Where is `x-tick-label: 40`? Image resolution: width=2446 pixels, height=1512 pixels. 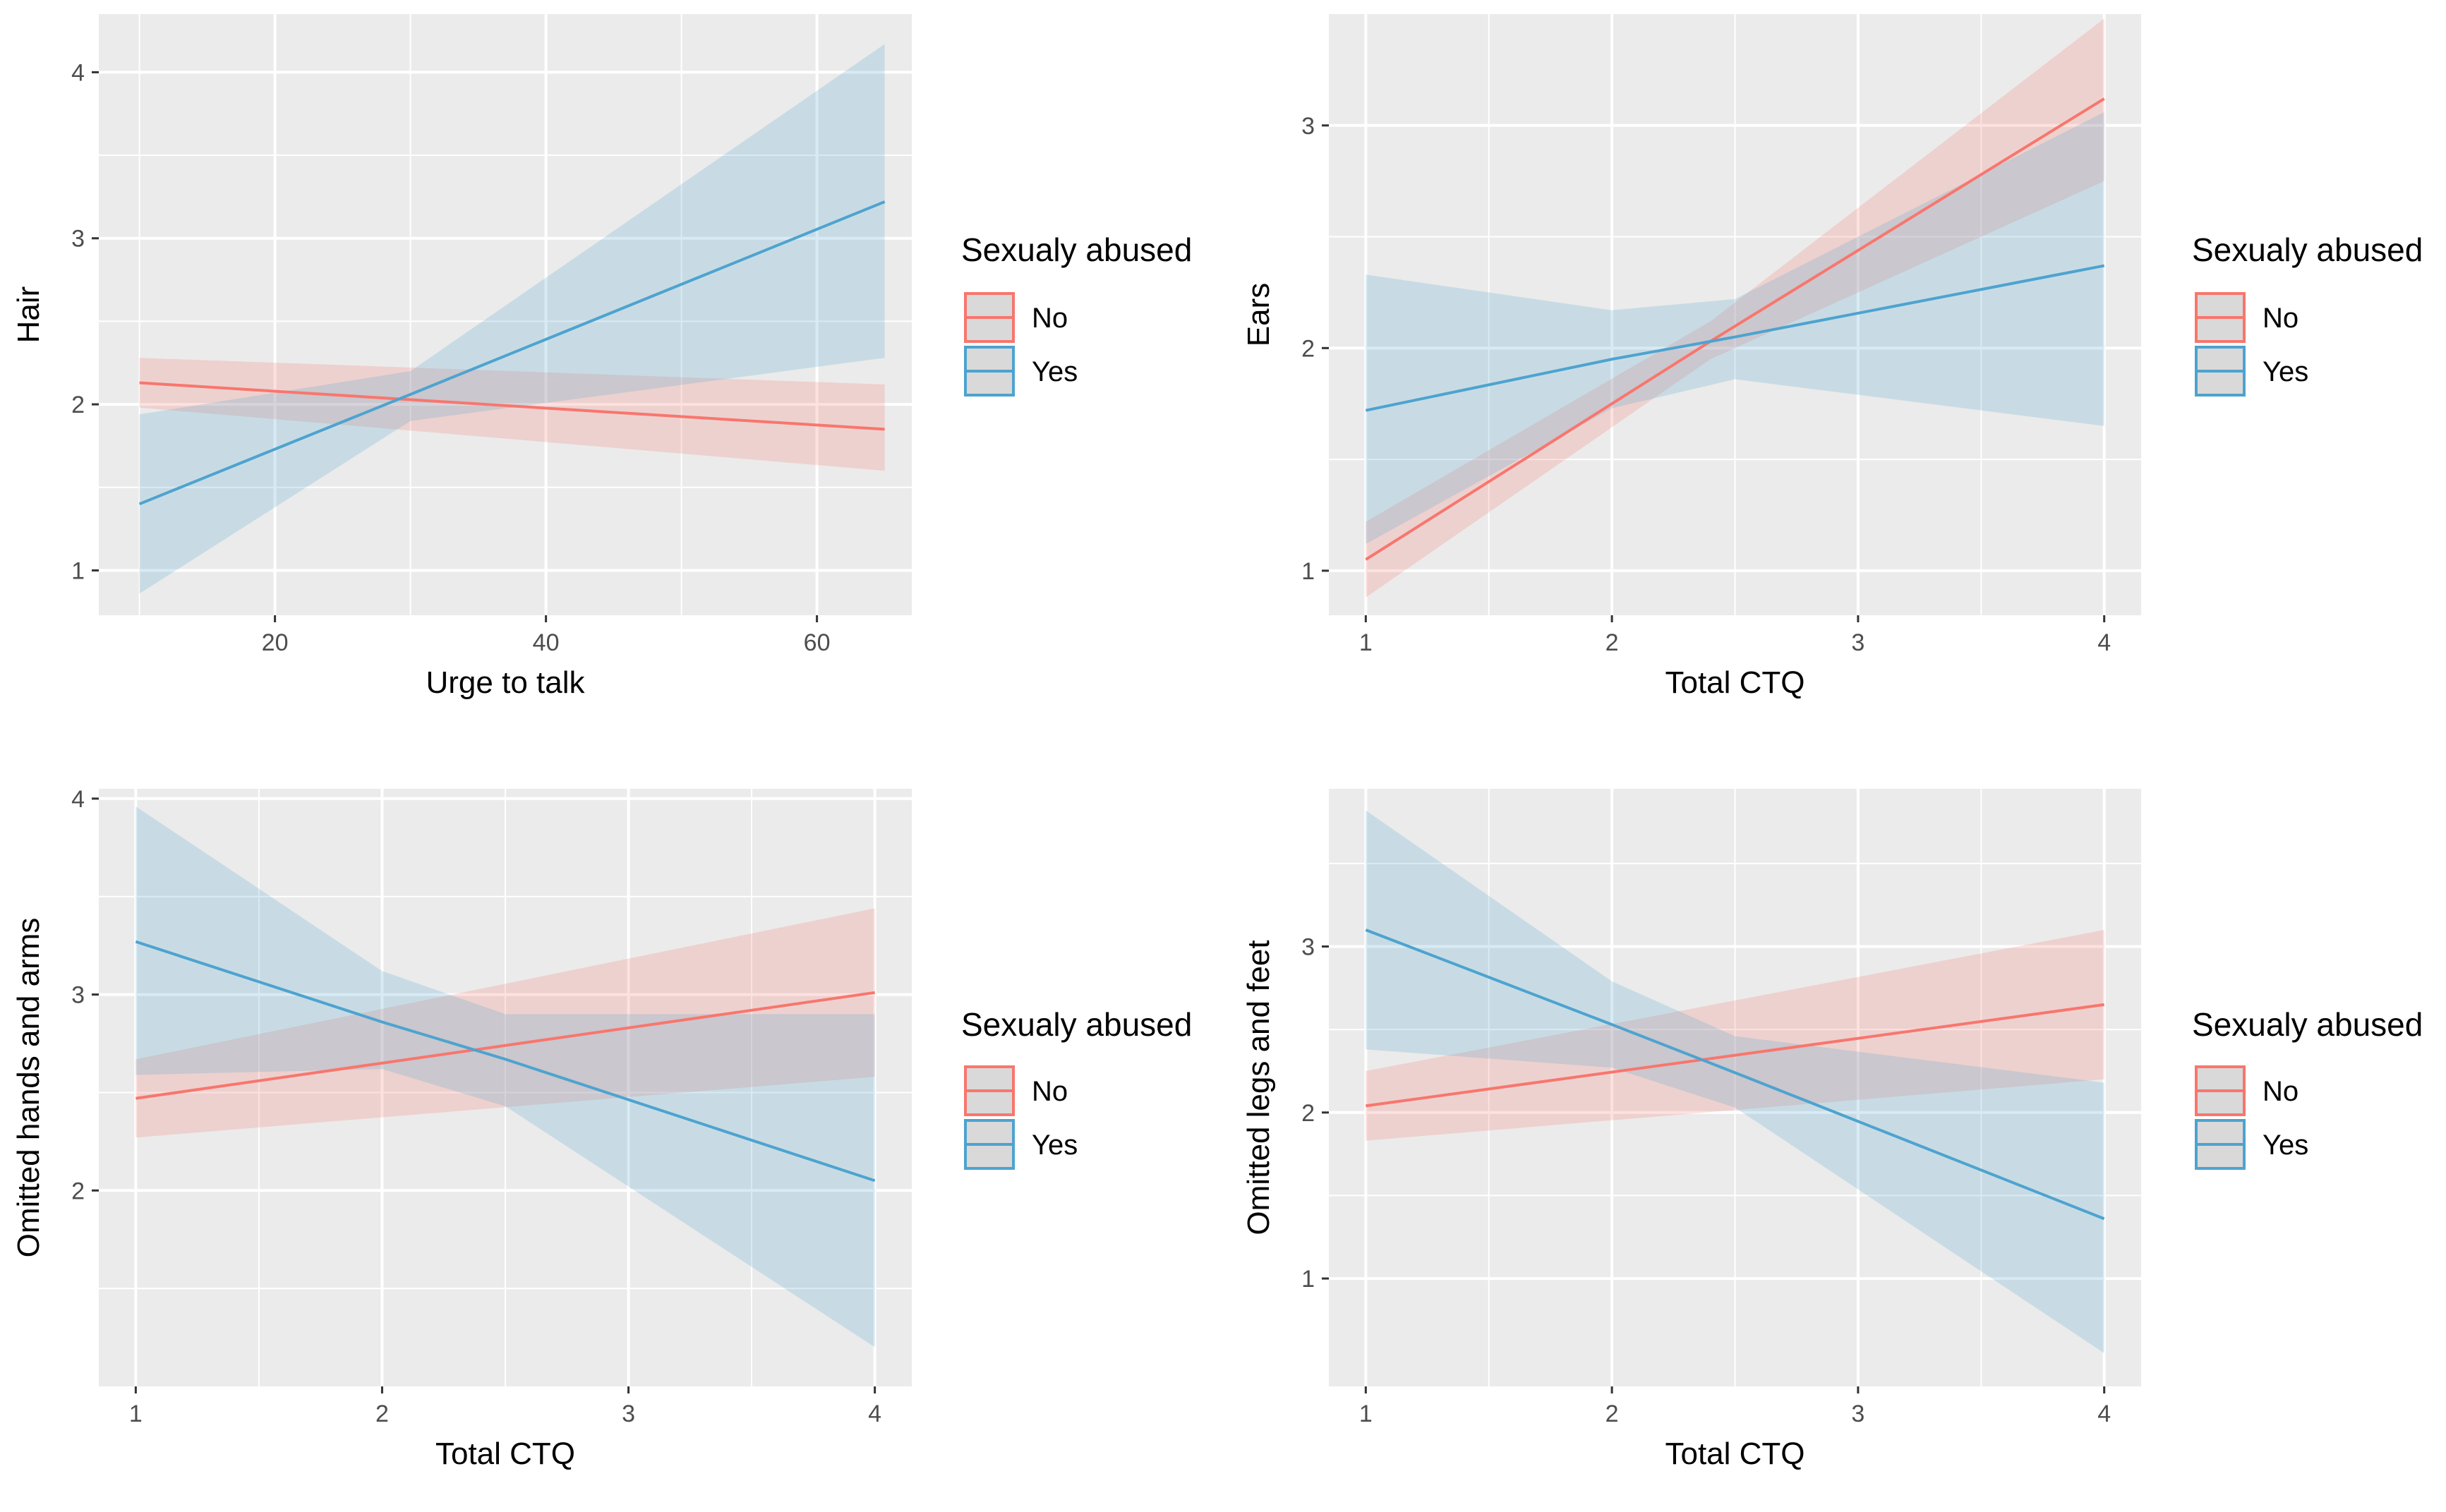 x-tick-label: 40 is located at coordinates (547, 642).